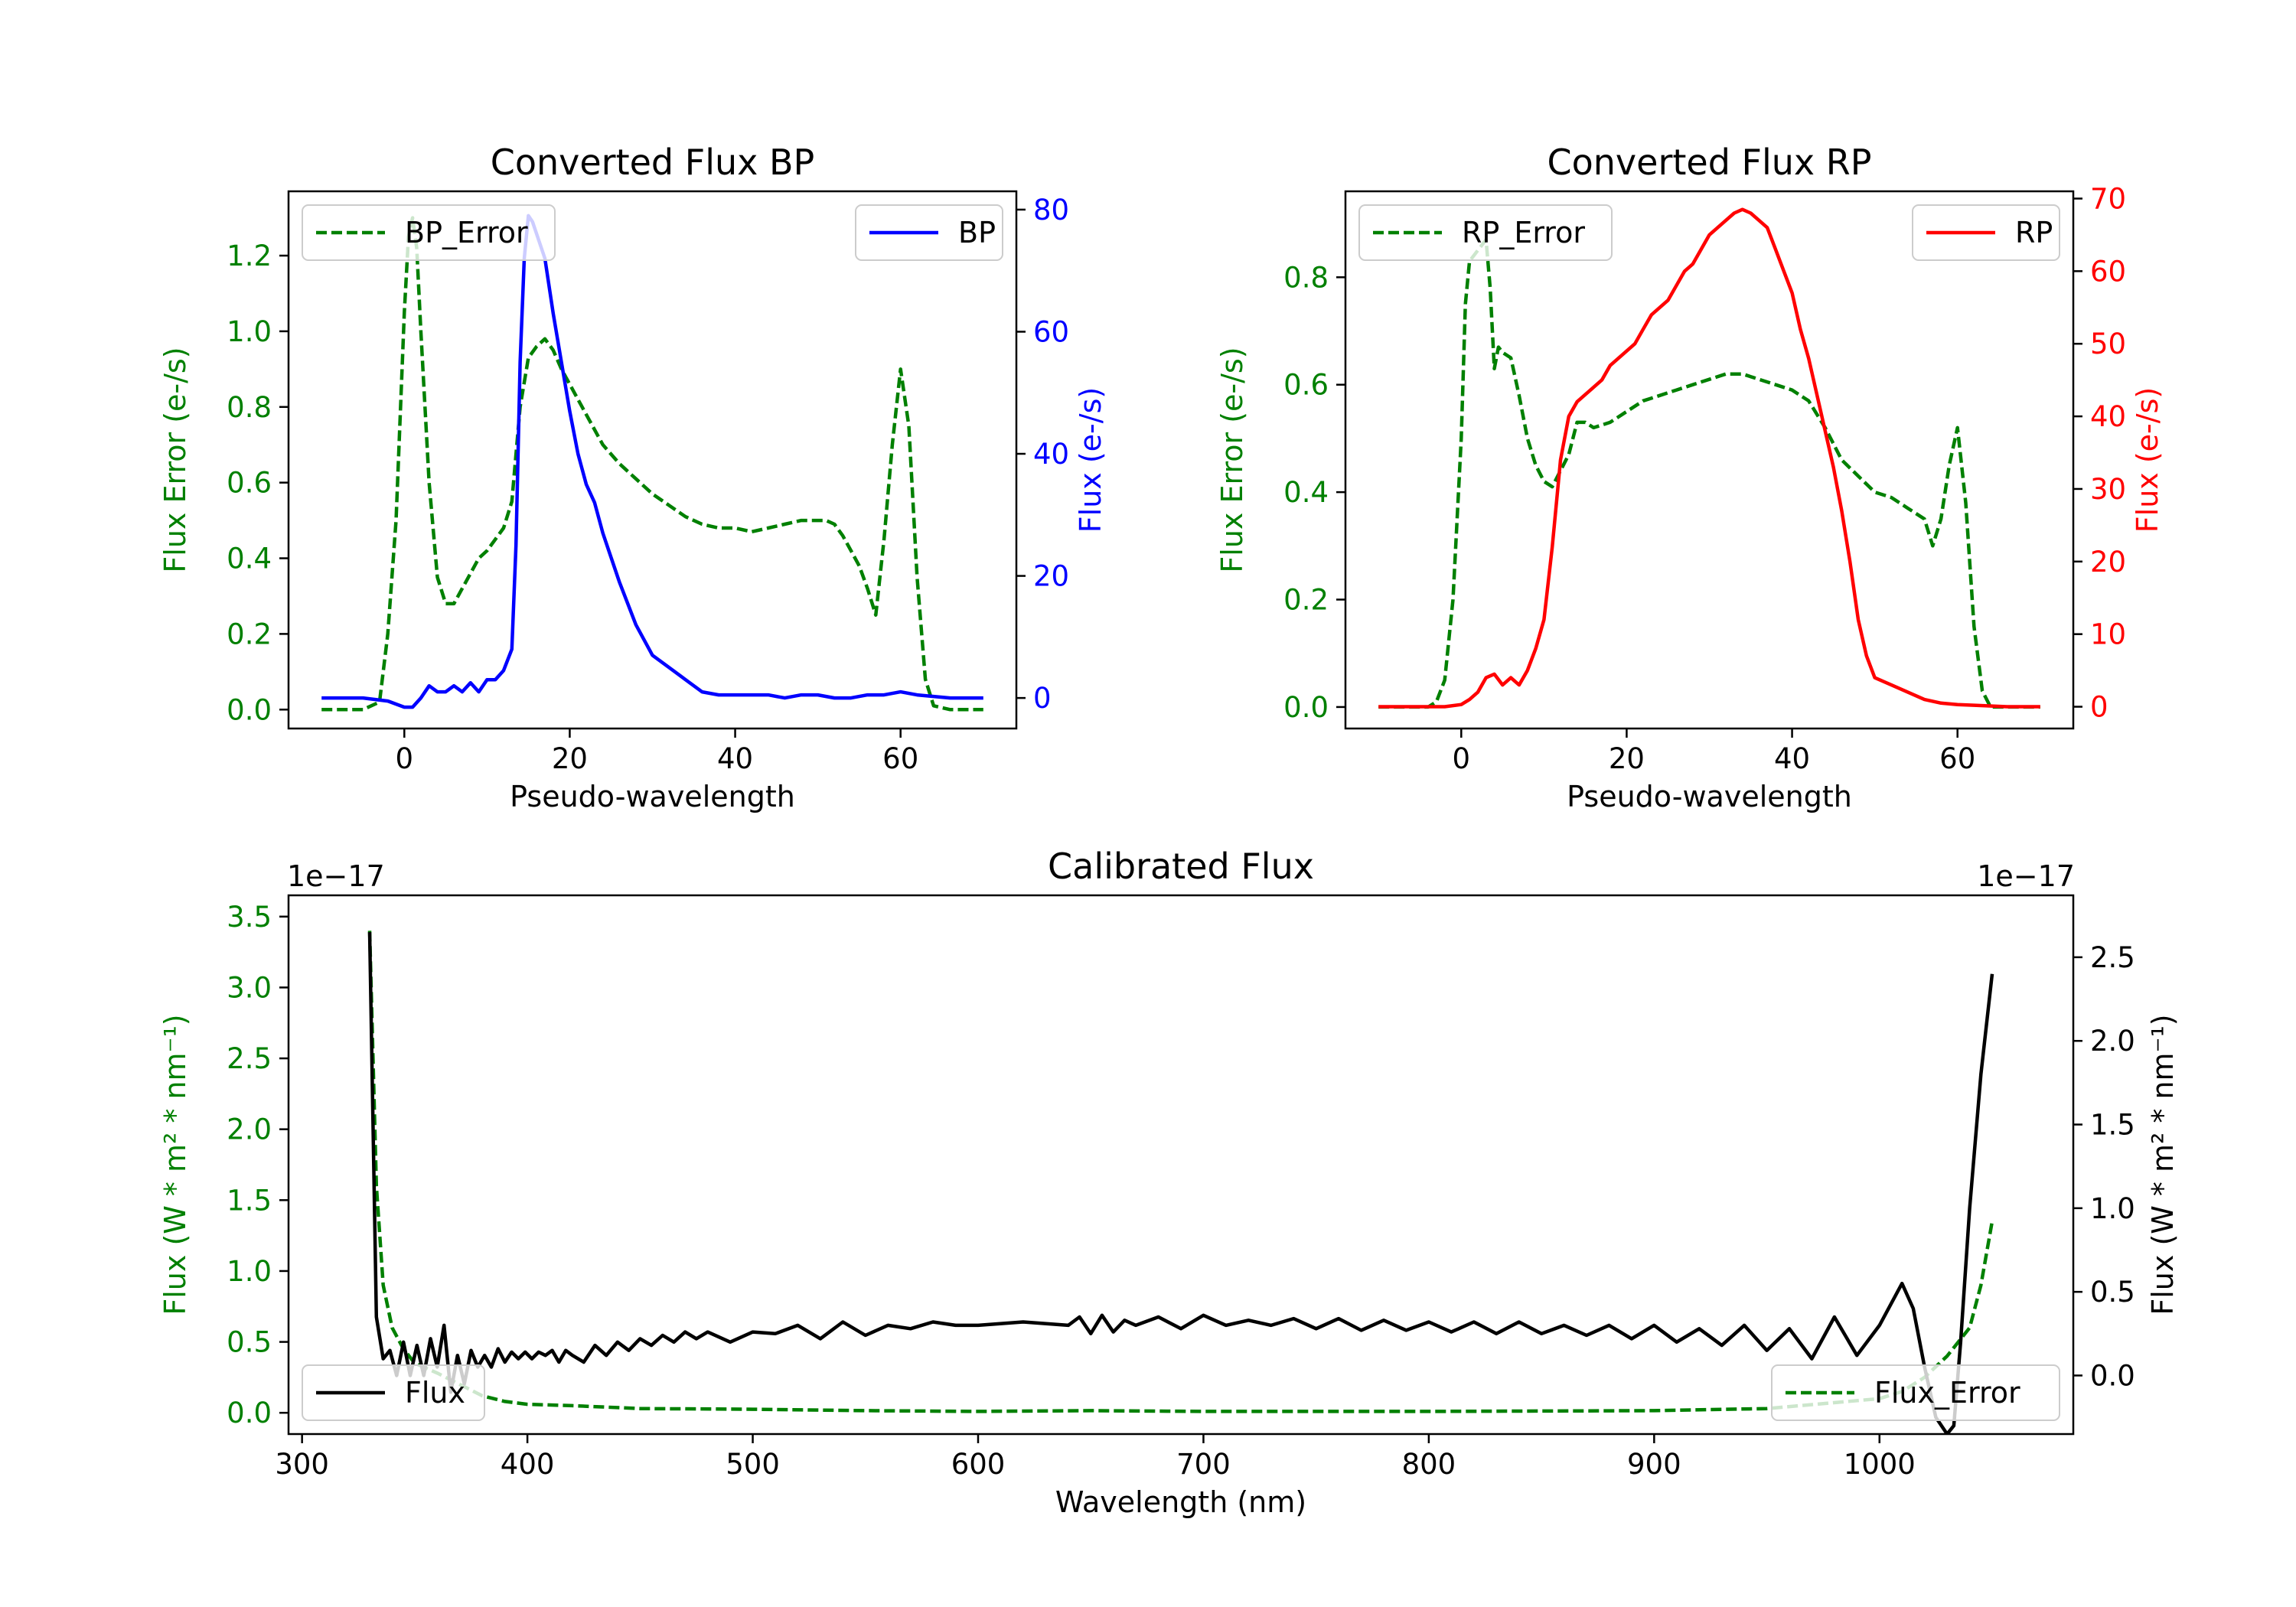 The width and height of the screenshot is (2296, 1607). I want to click on x-tick-label: 900, so click(1654, 1464).